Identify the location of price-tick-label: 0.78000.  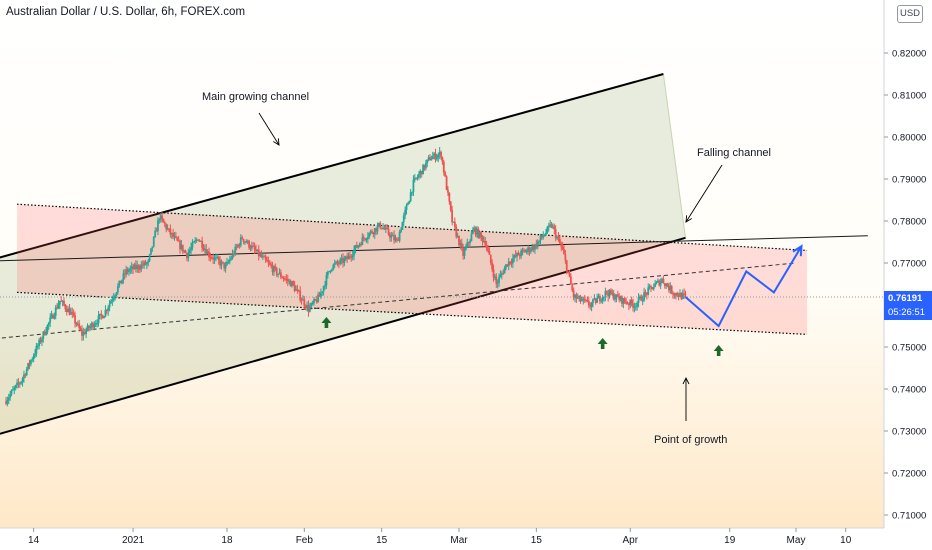
(909, 222).